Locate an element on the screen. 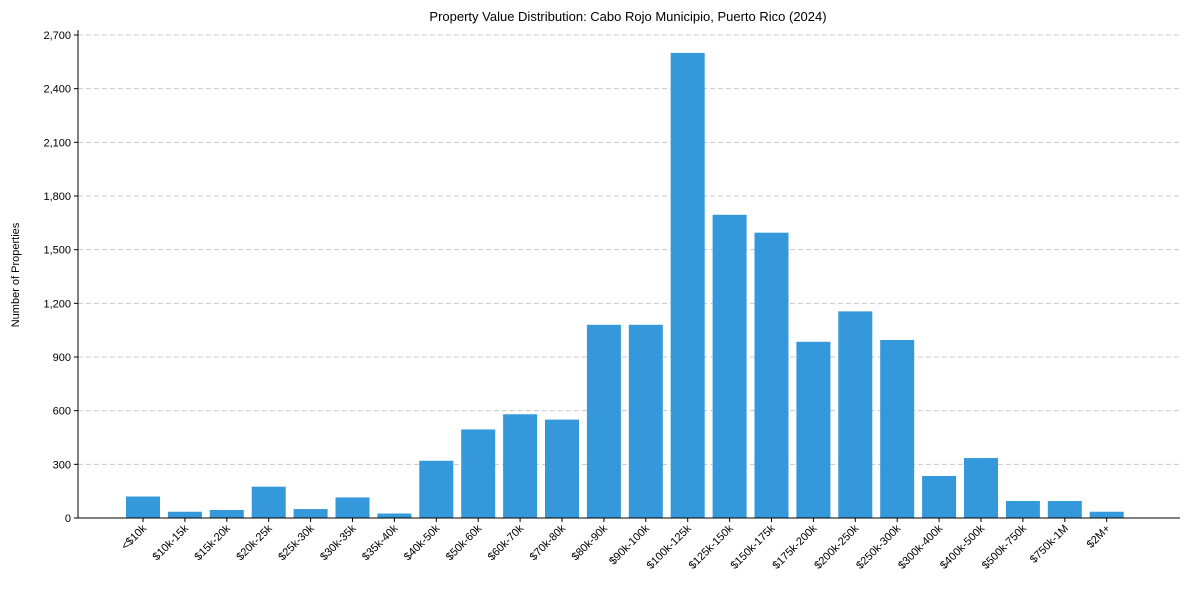  x-tick-label: $2M+ is located at coordinates (1099, 537).